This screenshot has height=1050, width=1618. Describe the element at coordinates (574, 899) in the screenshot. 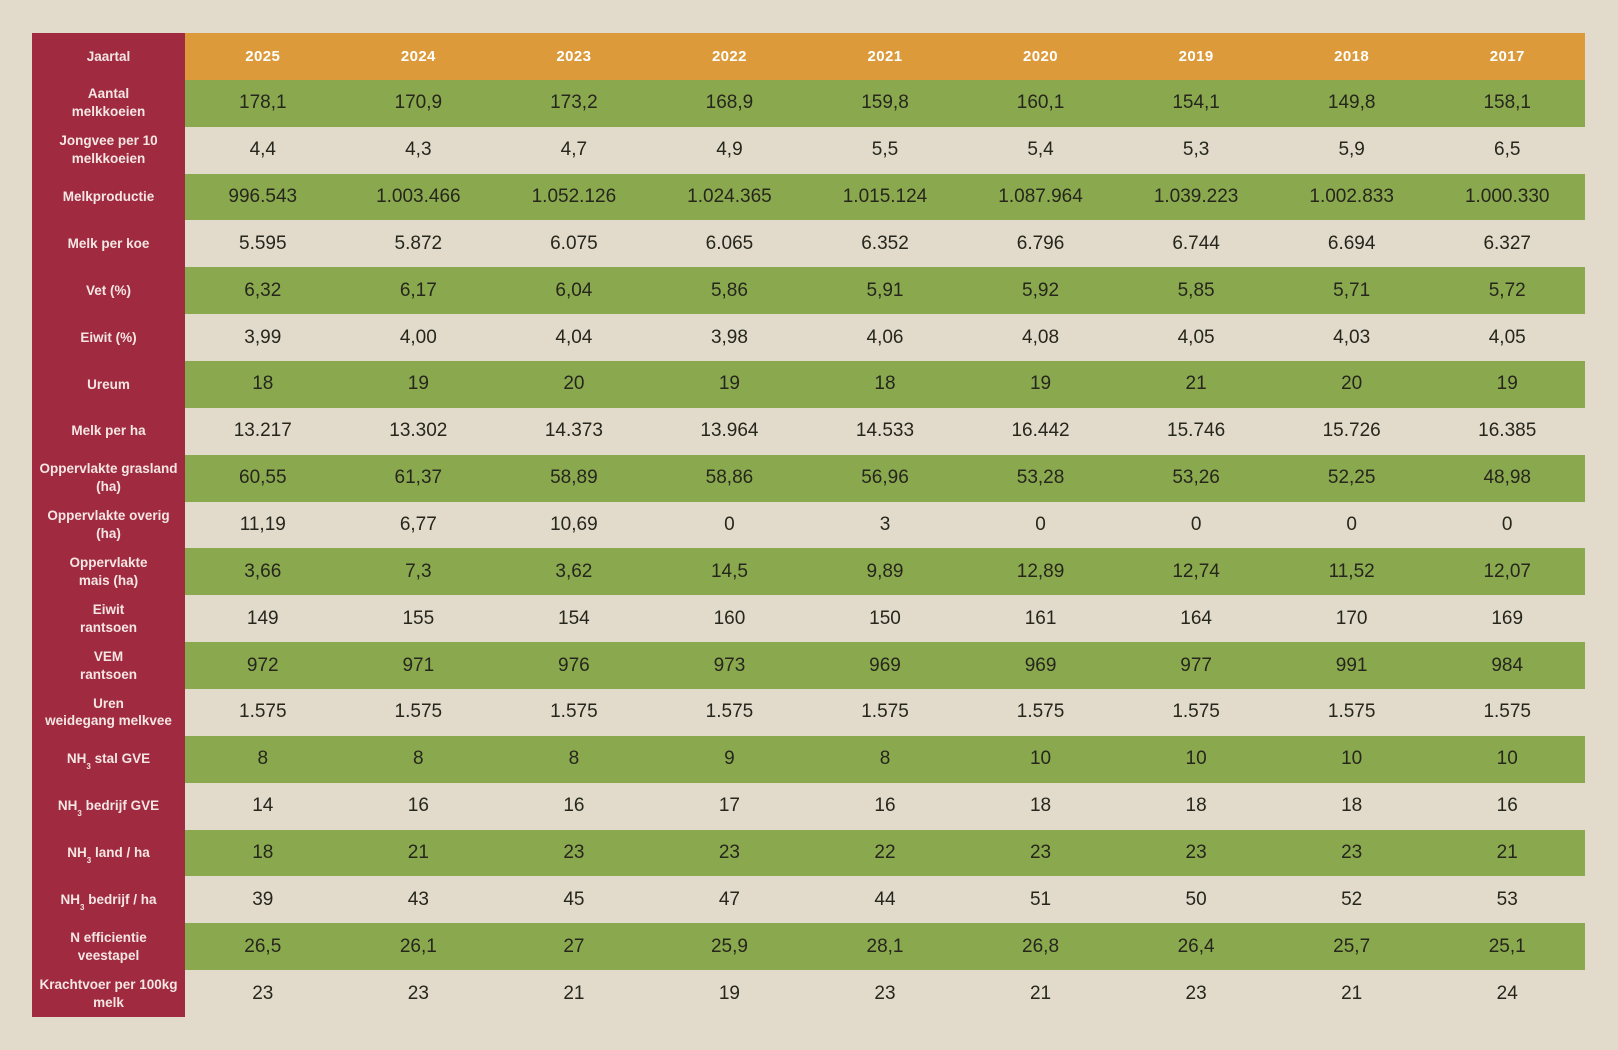

I see `value-cell: 45` at that location.